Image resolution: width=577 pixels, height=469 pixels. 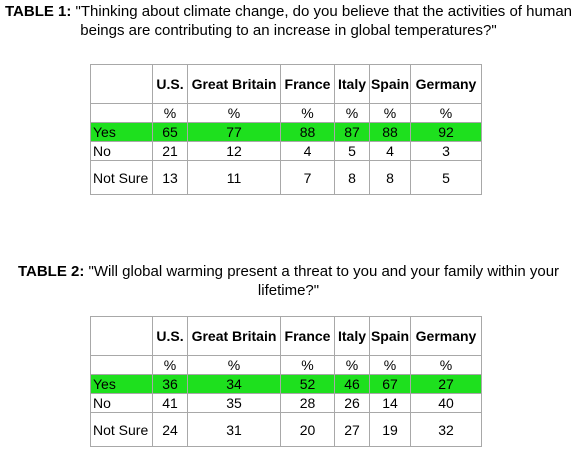 What do you see at coordinates (234, 384) in the screenshot?
I see `table2-cell: 34` at bounding box center [234, 384].